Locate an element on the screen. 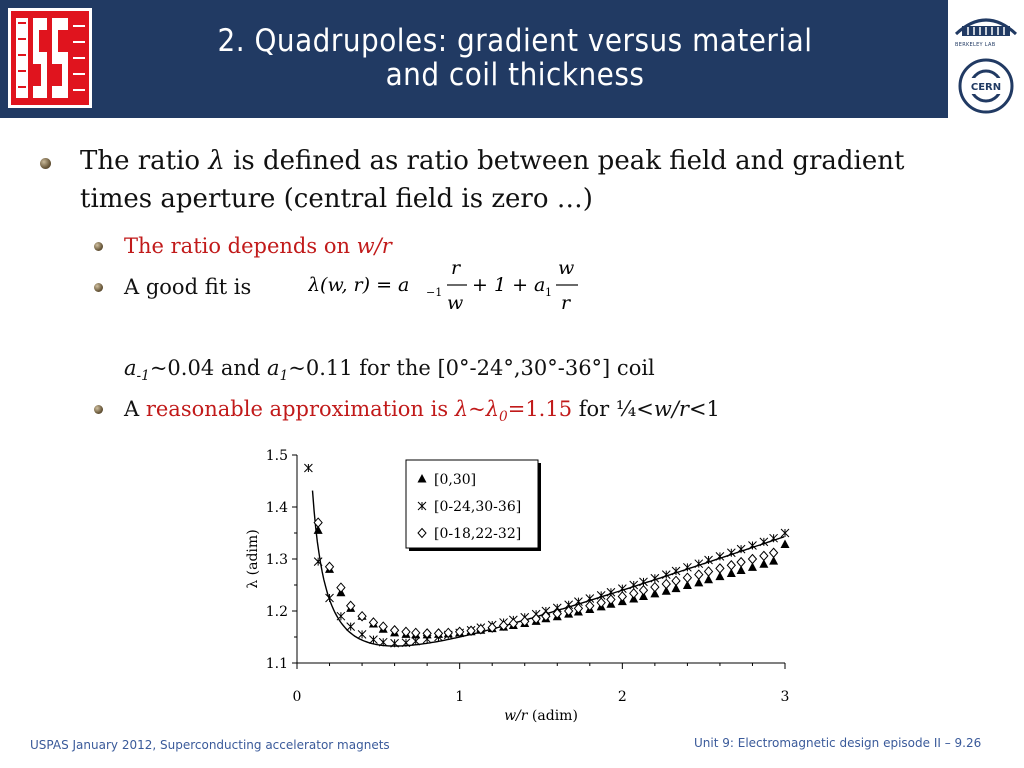 Image resolution: width=1024 pixels, height=768 pixels. svg-text: −1 is located at coordinates (434, 292).